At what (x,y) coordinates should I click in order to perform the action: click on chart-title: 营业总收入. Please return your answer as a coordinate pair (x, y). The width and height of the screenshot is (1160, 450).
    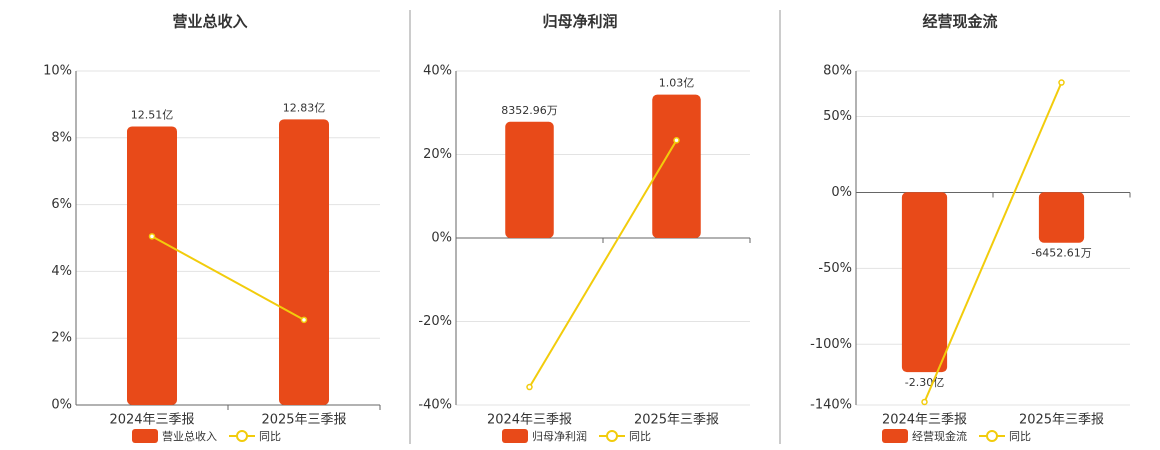
    Looking at the image, I should click on (209, 22).